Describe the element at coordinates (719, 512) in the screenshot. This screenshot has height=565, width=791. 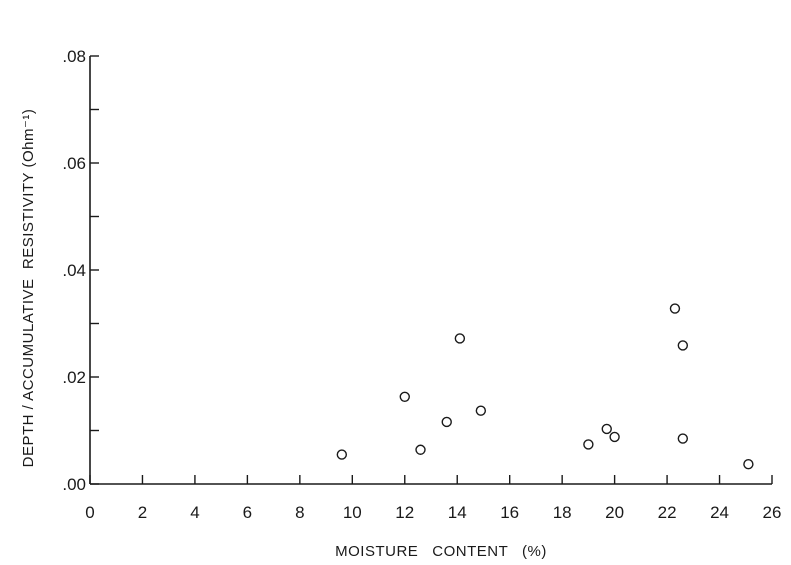
I see `x-tick-label: 24` at that location.